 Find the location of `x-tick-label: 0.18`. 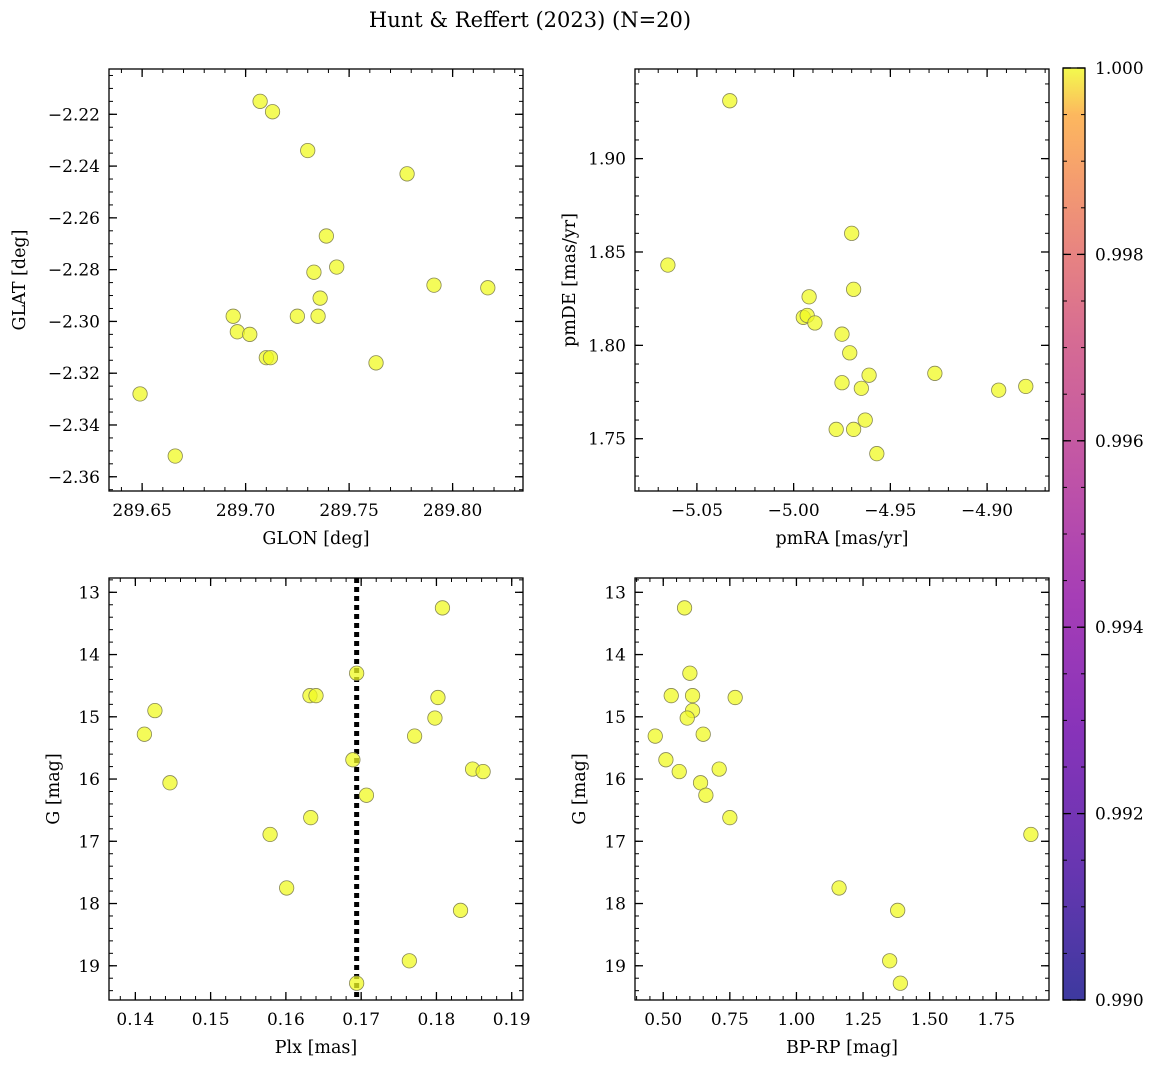

x-tick-label: 0.18 is located at coordinates (437, 1020).